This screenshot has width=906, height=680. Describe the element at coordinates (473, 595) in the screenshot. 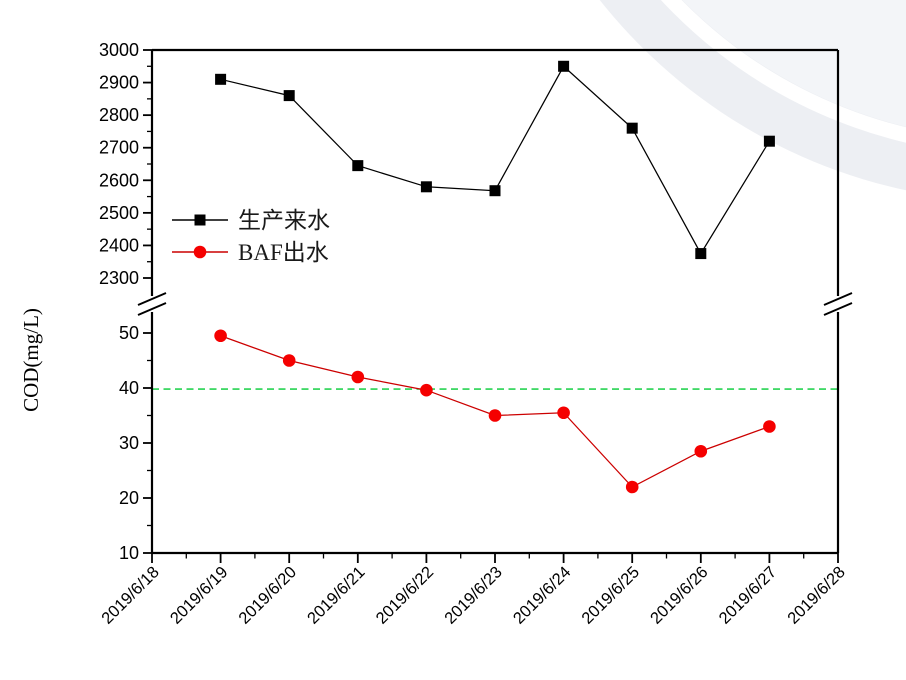

I see `x-tick-label: 2019/6/23` at that location.